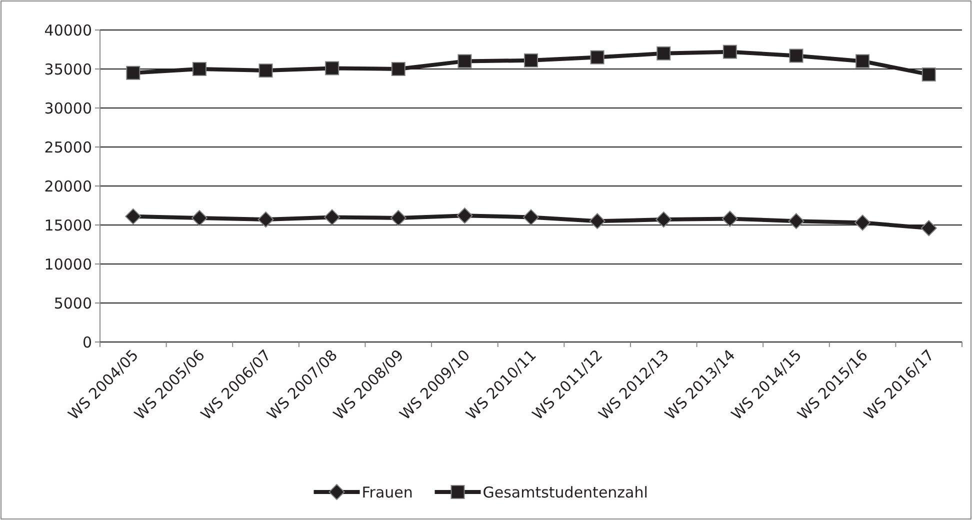 The height and width of the screenshot is (528, 980). Describe the element at coordinates (87, 342) in the screenshot. I see `y-tick-label: 0` at that location.